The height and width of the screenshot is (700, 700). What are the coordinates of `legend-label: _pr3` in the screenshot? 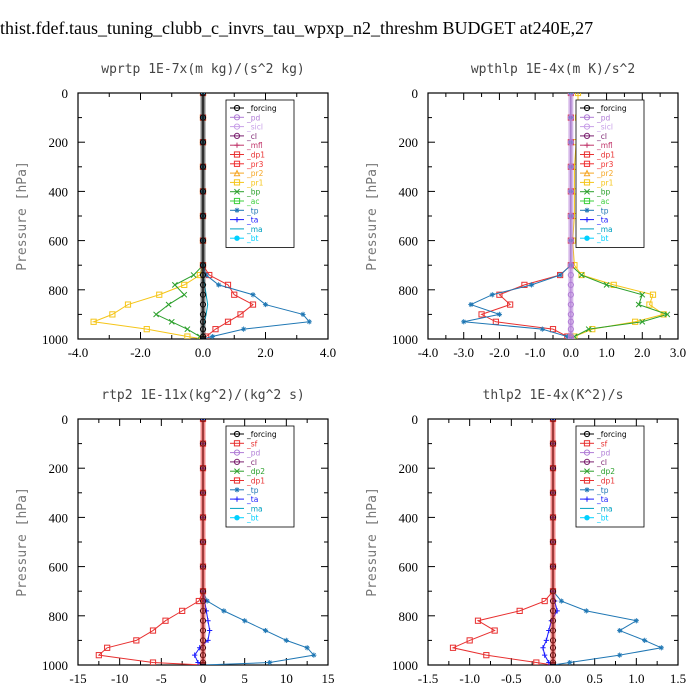 It's located at (605, 164).